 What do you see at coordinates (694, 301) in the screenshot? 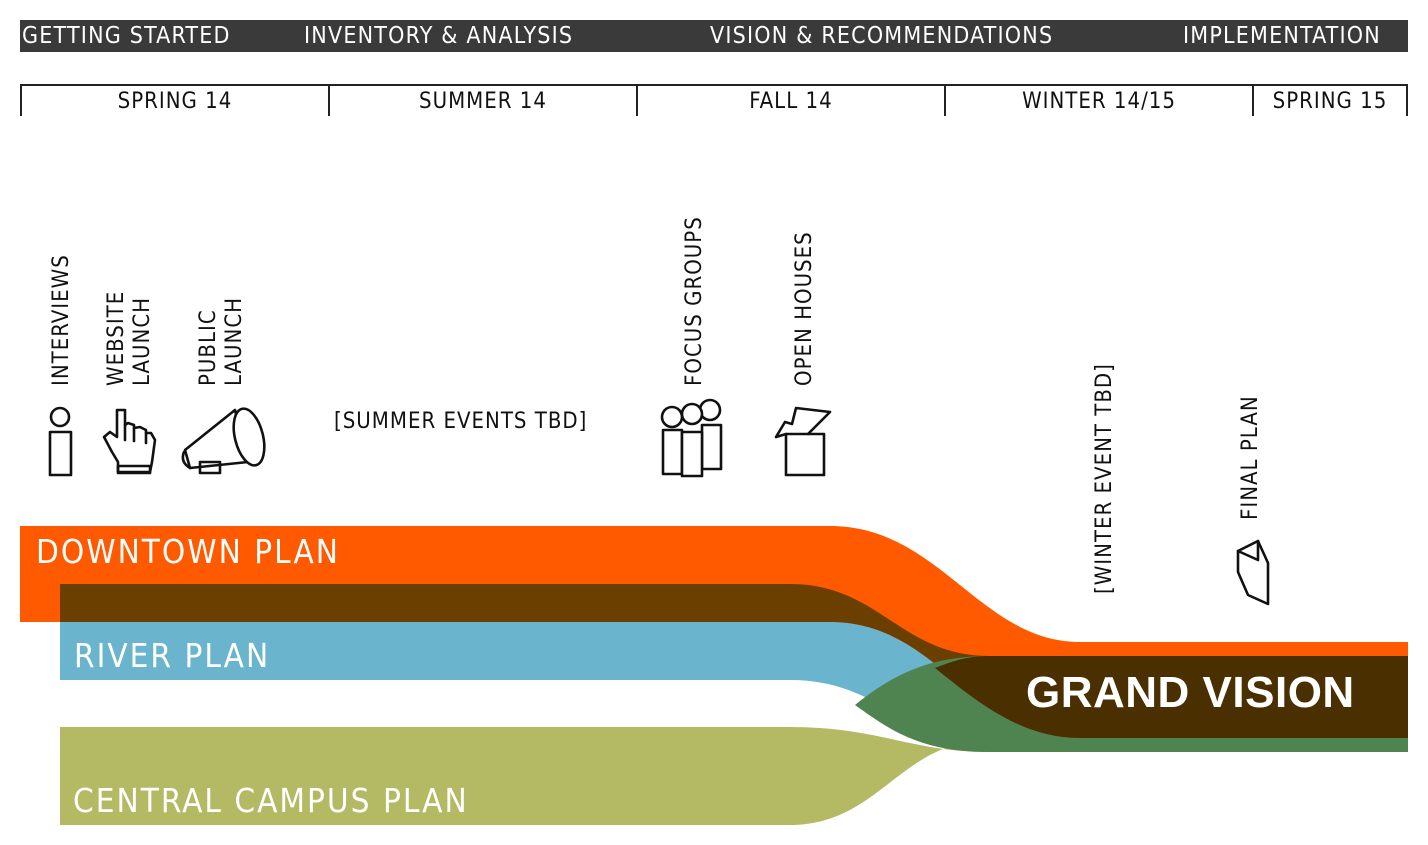
I see `event-focus-groups: FOCUS GROUPS` at bounding box center [694, 301].